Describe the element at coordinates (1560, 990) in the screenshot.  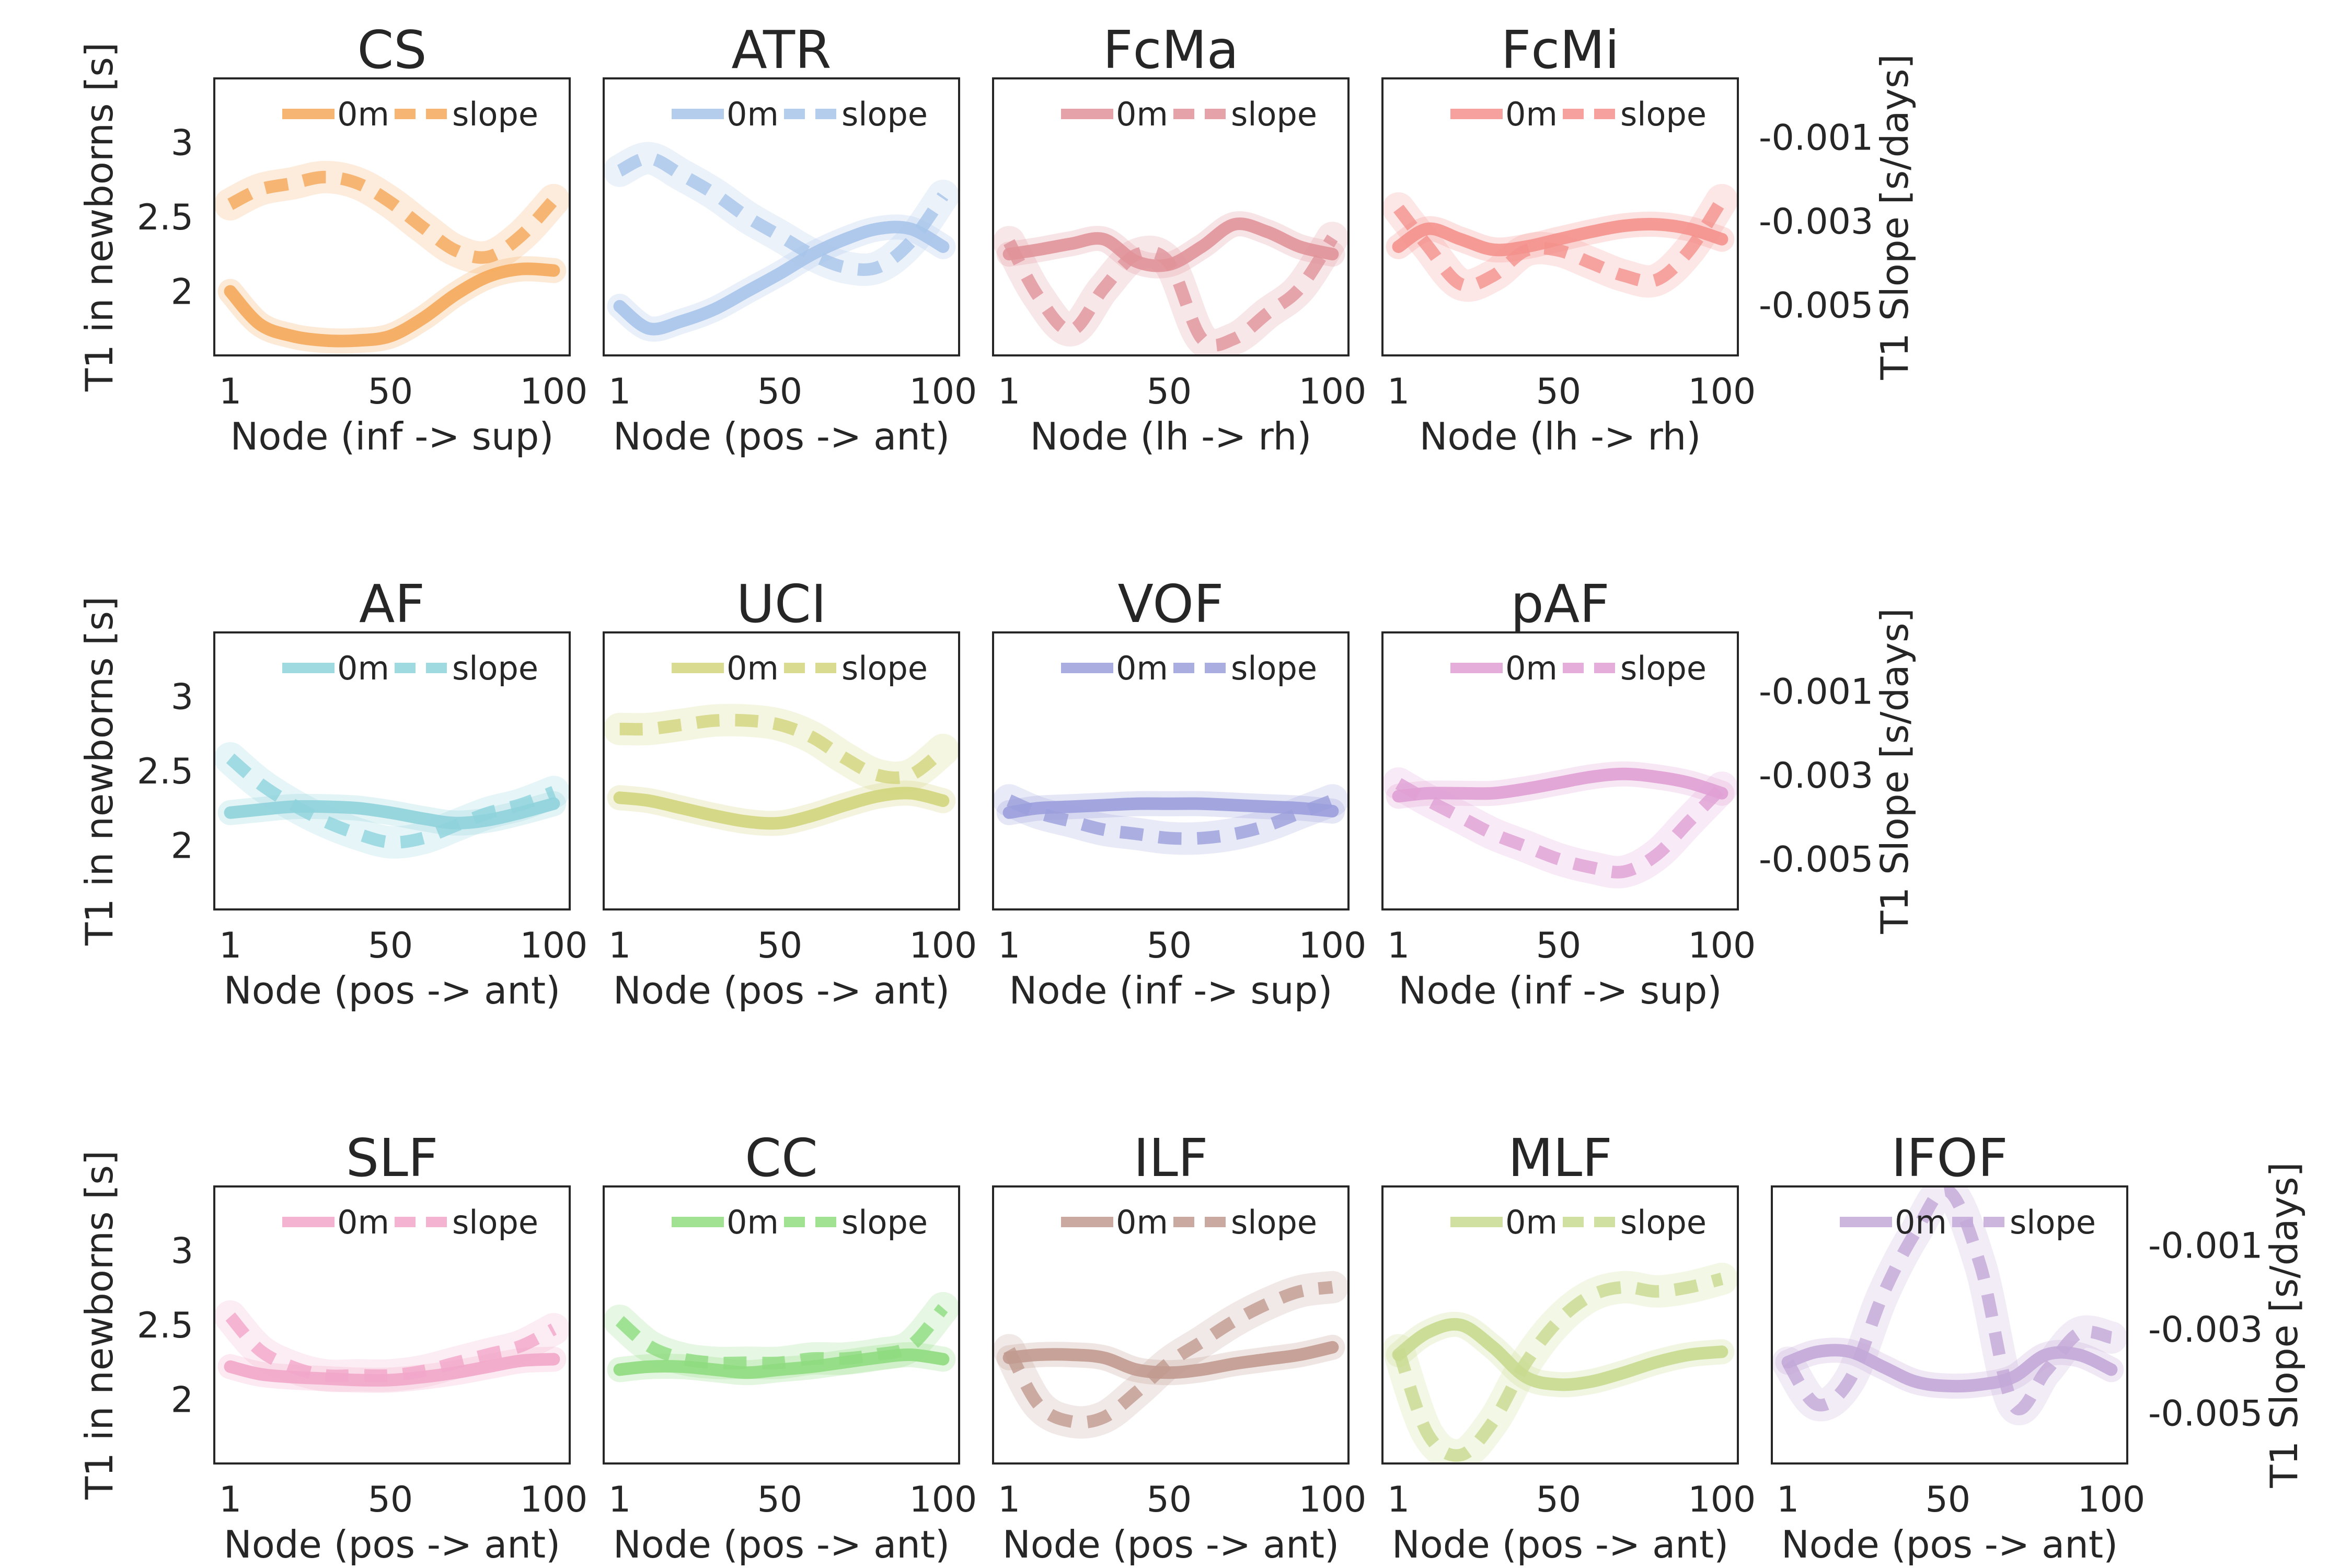
I see `x-axis-label: Node (inf -> sup)` at that location.